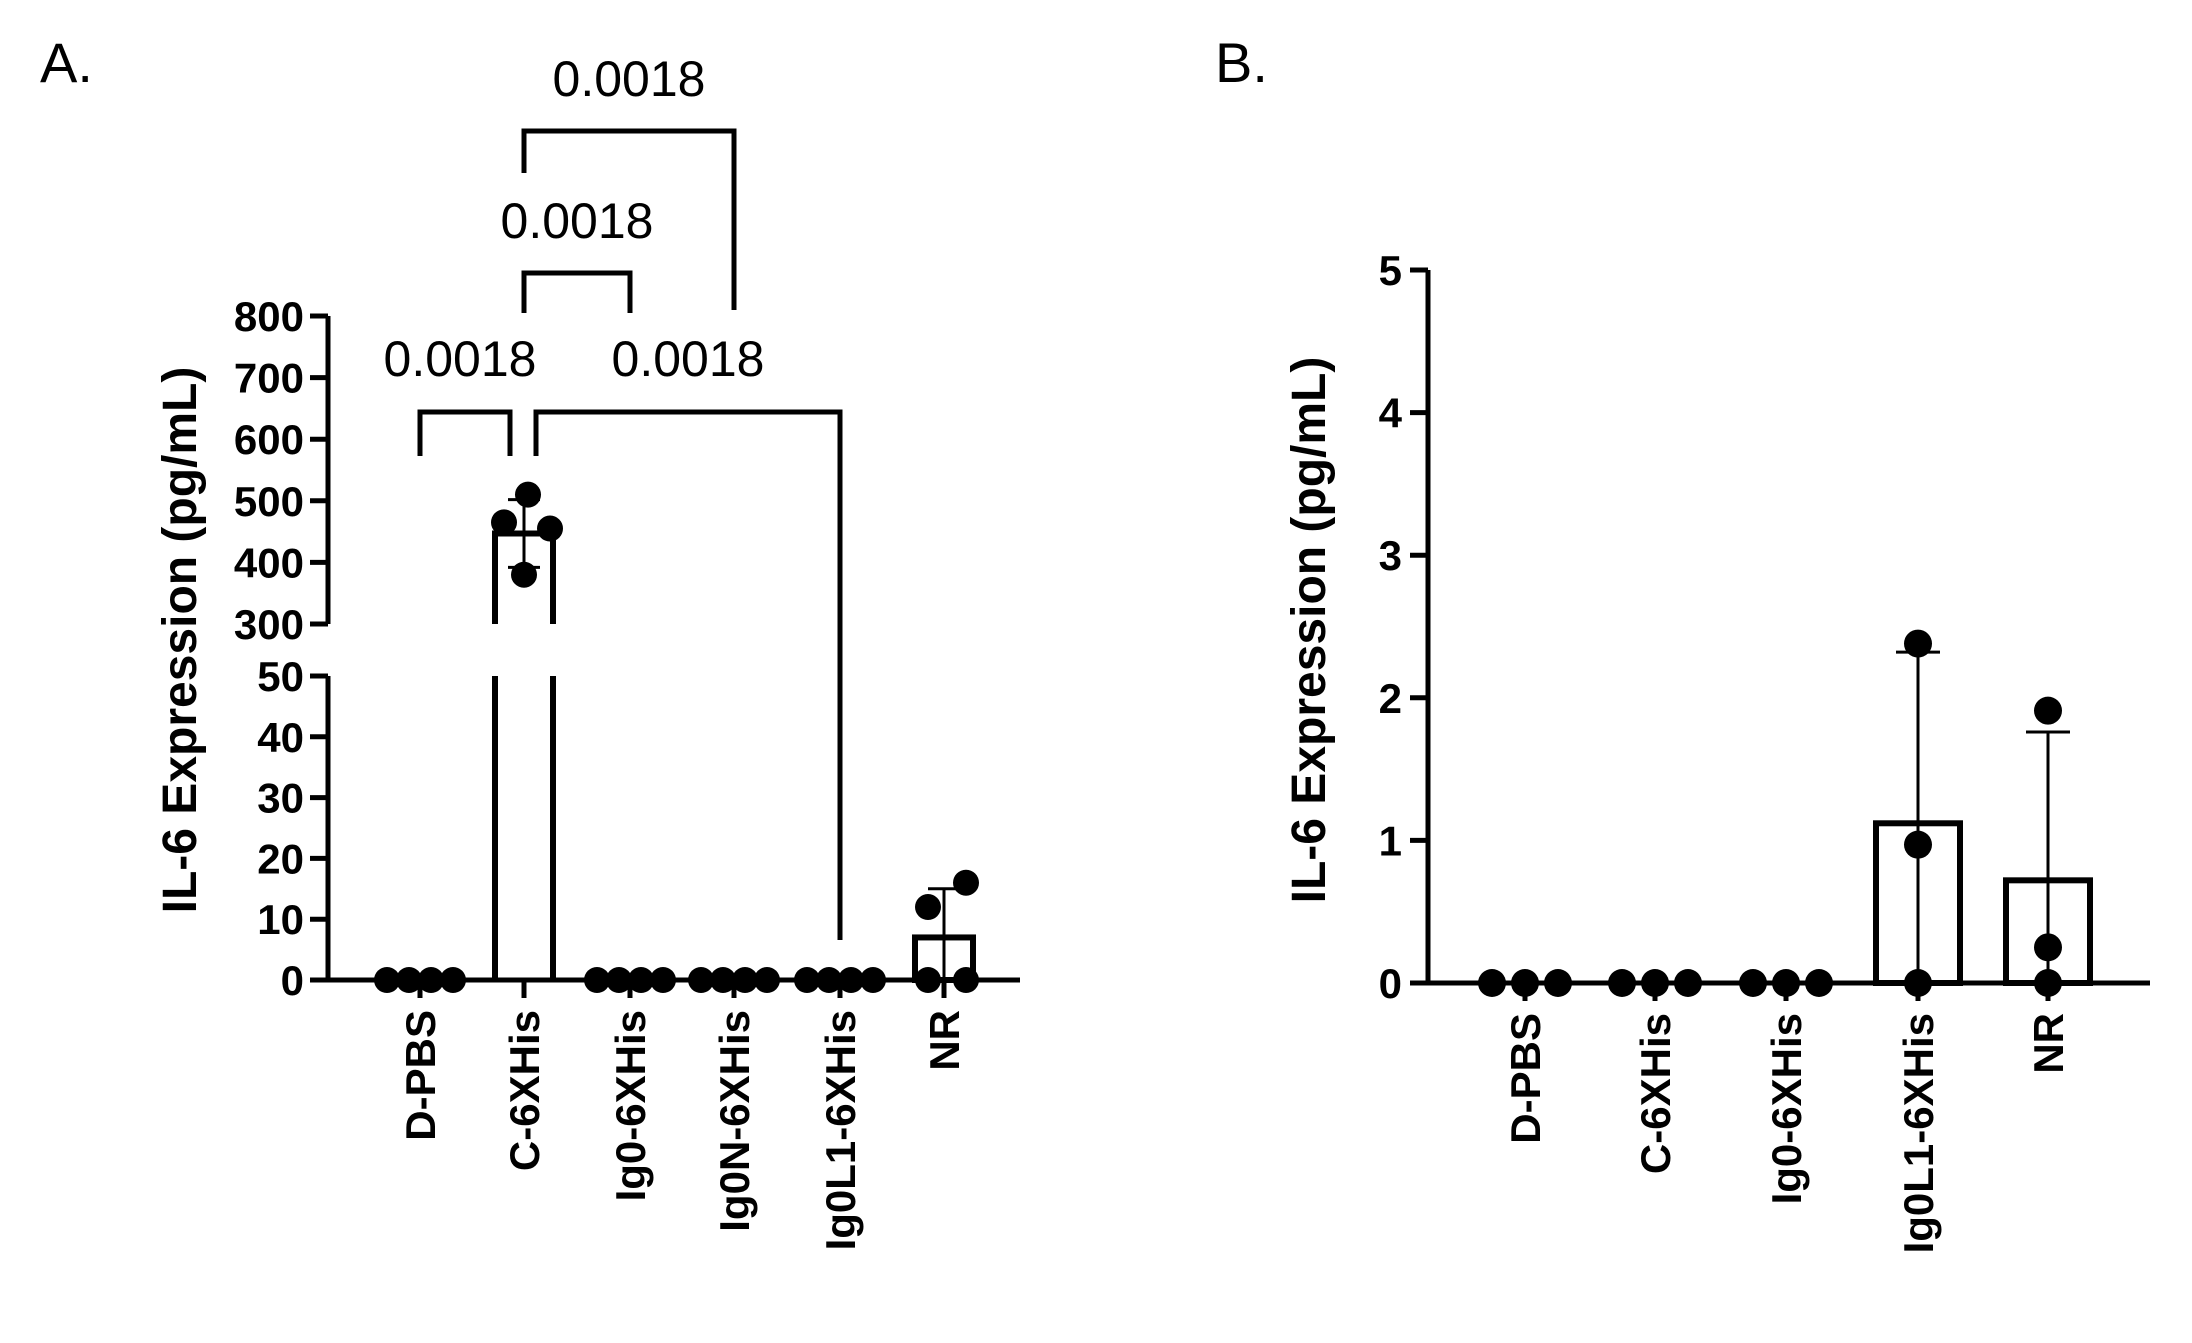 The height and width of the screenshot is (1343, 2192). Describe the element at coordinates (66, 62) in the screenshot. I see `panel-a-label: A.` at that location.